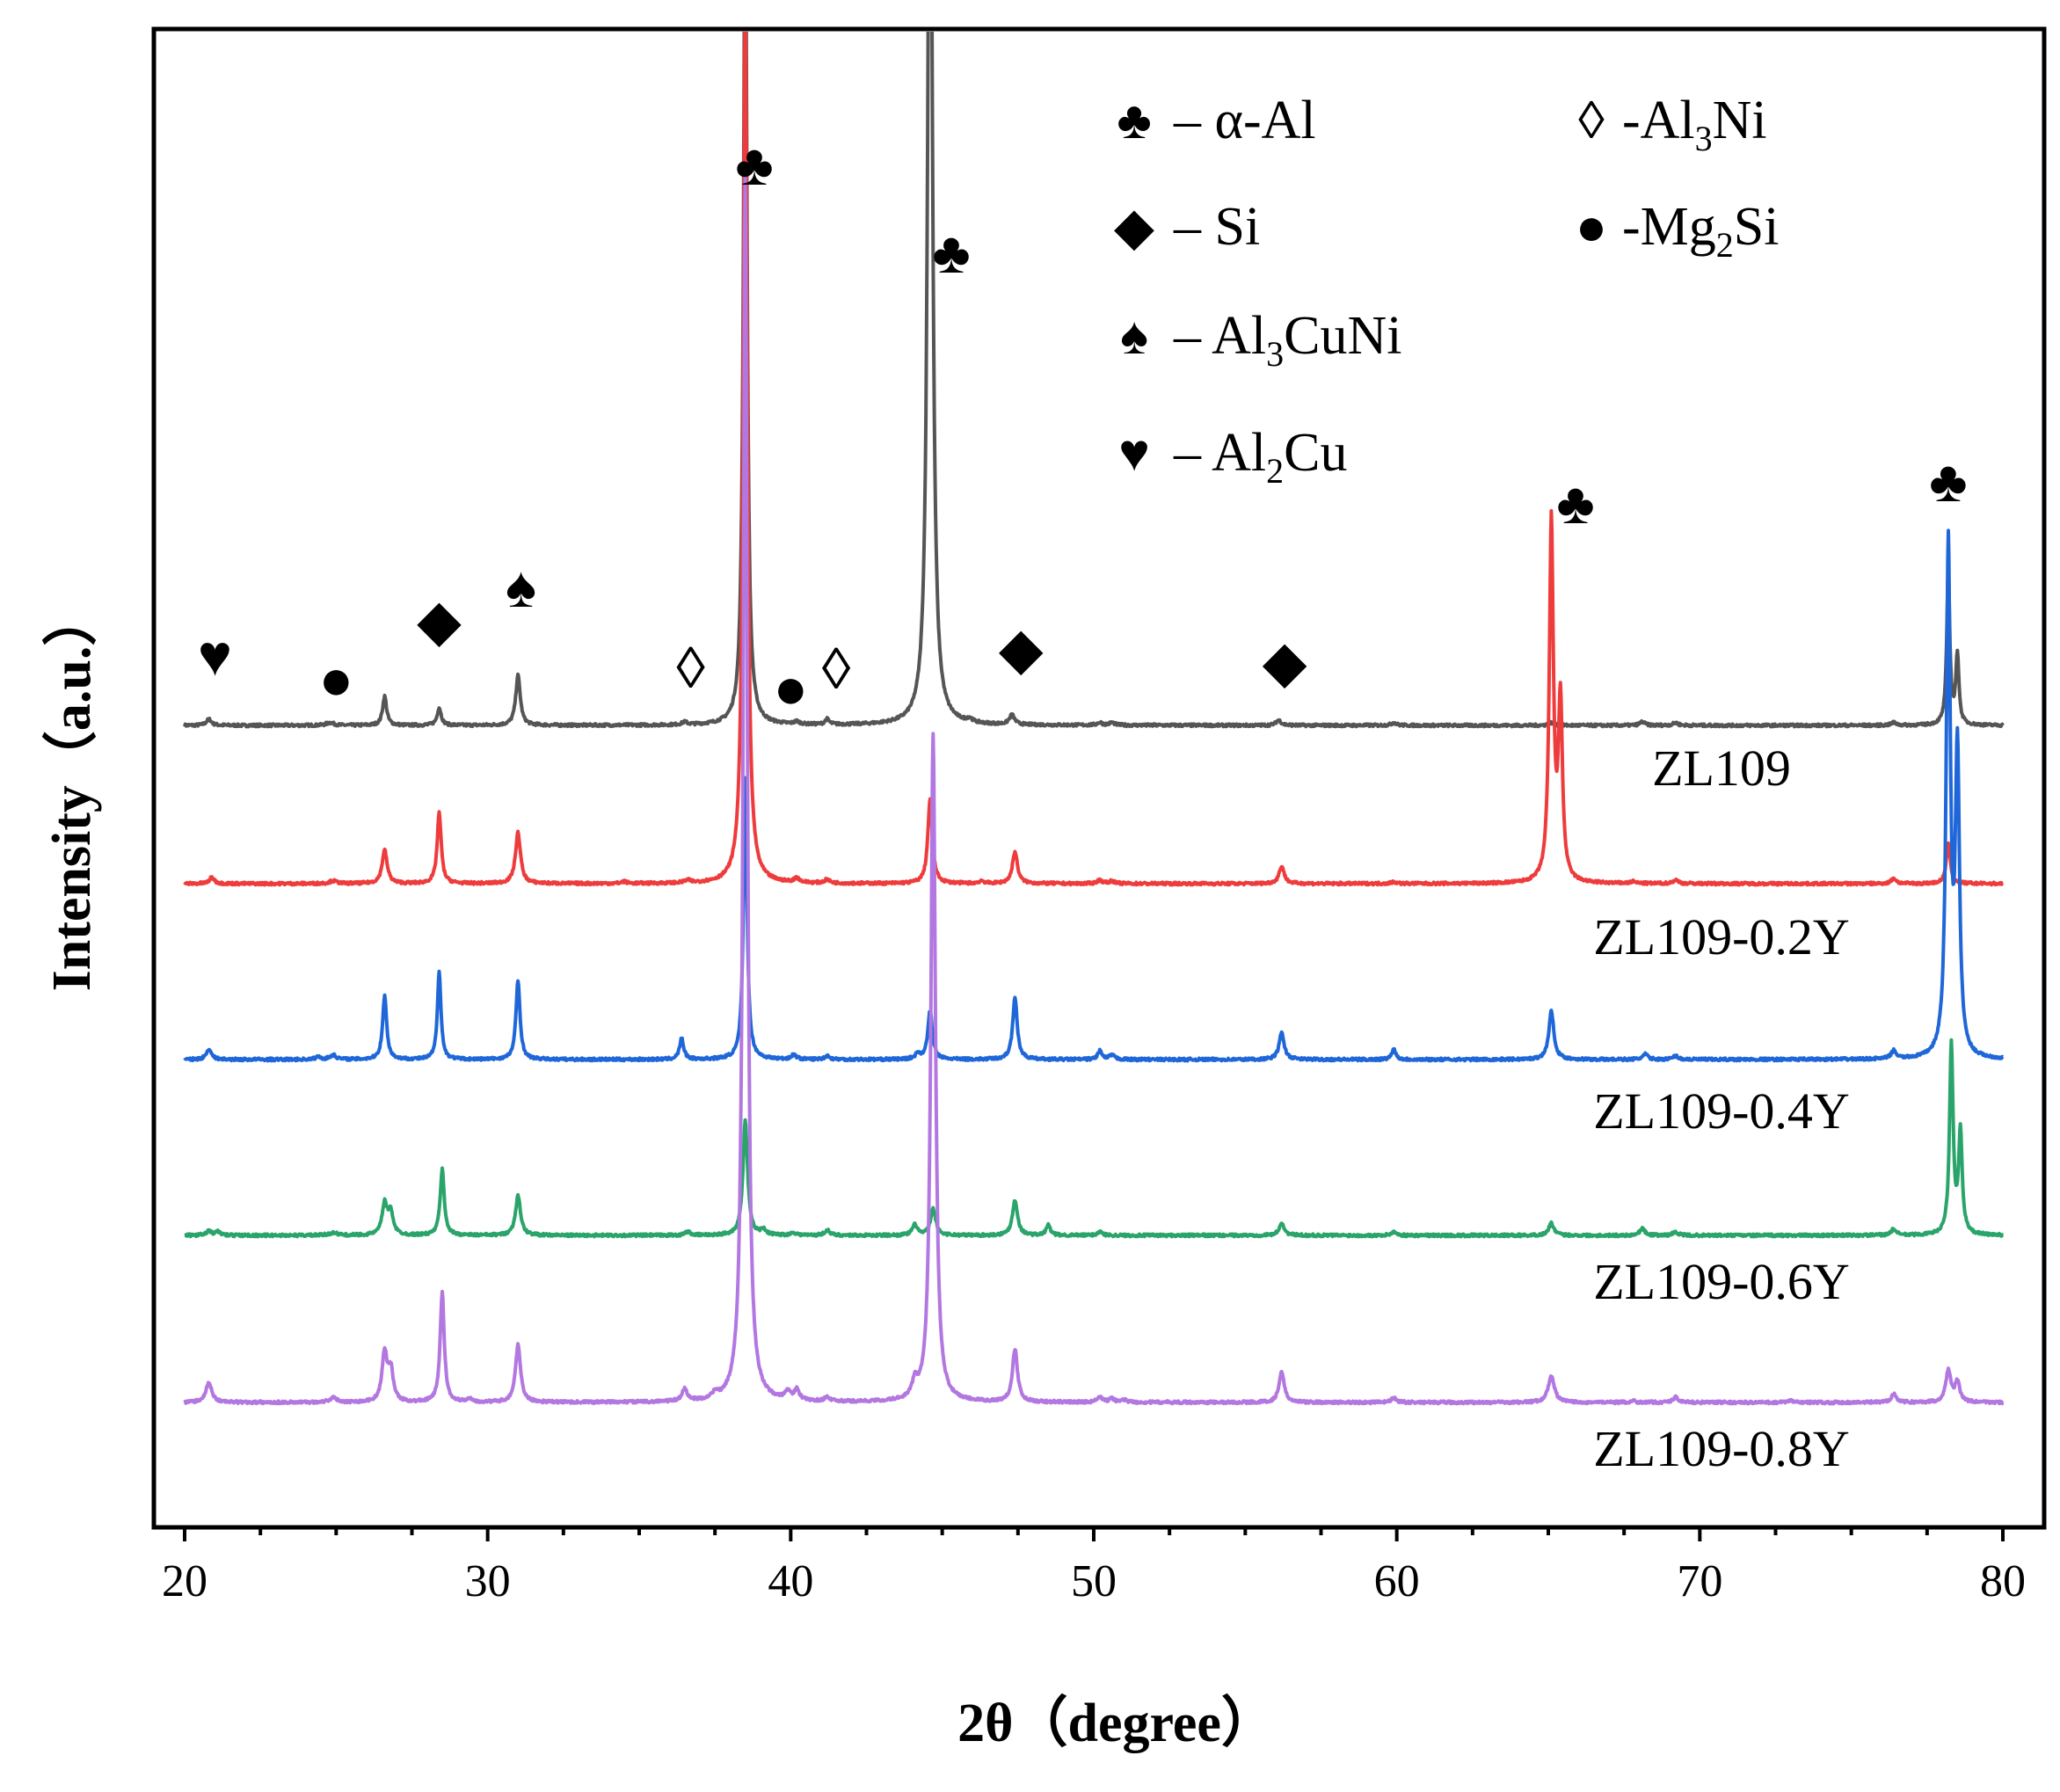 The height and width of the screenshot is (1792, 2060). What do you see at coordinates (215, 656) in the screenshot?
I see `peak-marker-1: ♥` at bounding box center [215, 656].